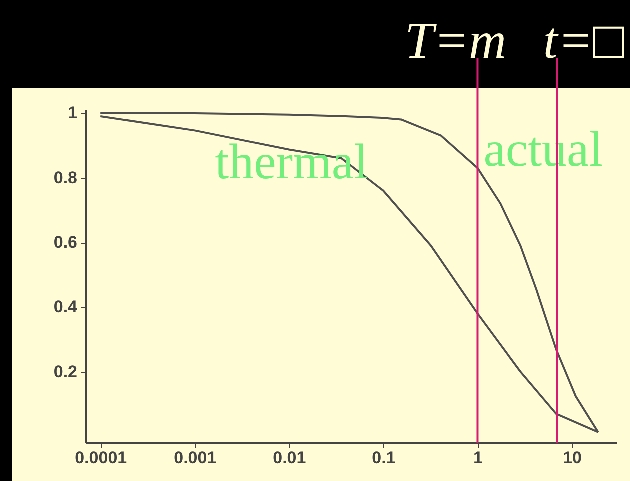  I want to click on y-tick-label: 1, so click(73, 113).